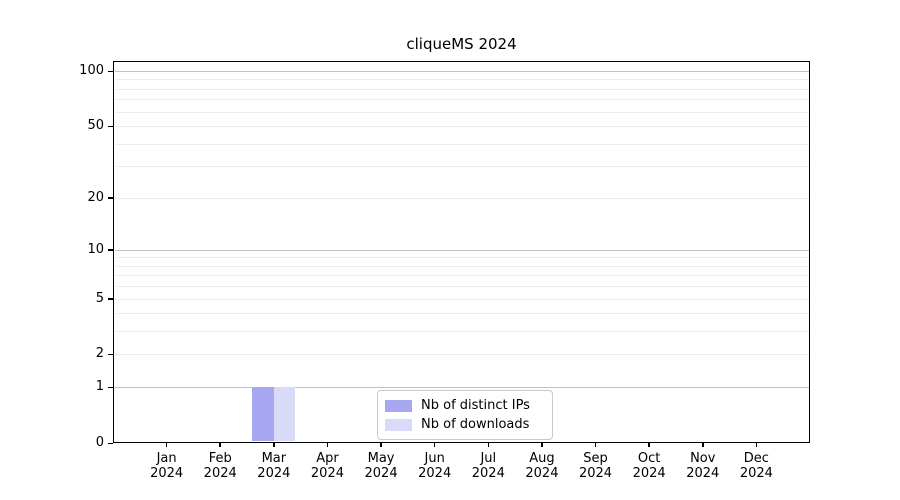  I want to click on x-axis-tick-label: Sep 2024, so click(595, 466).